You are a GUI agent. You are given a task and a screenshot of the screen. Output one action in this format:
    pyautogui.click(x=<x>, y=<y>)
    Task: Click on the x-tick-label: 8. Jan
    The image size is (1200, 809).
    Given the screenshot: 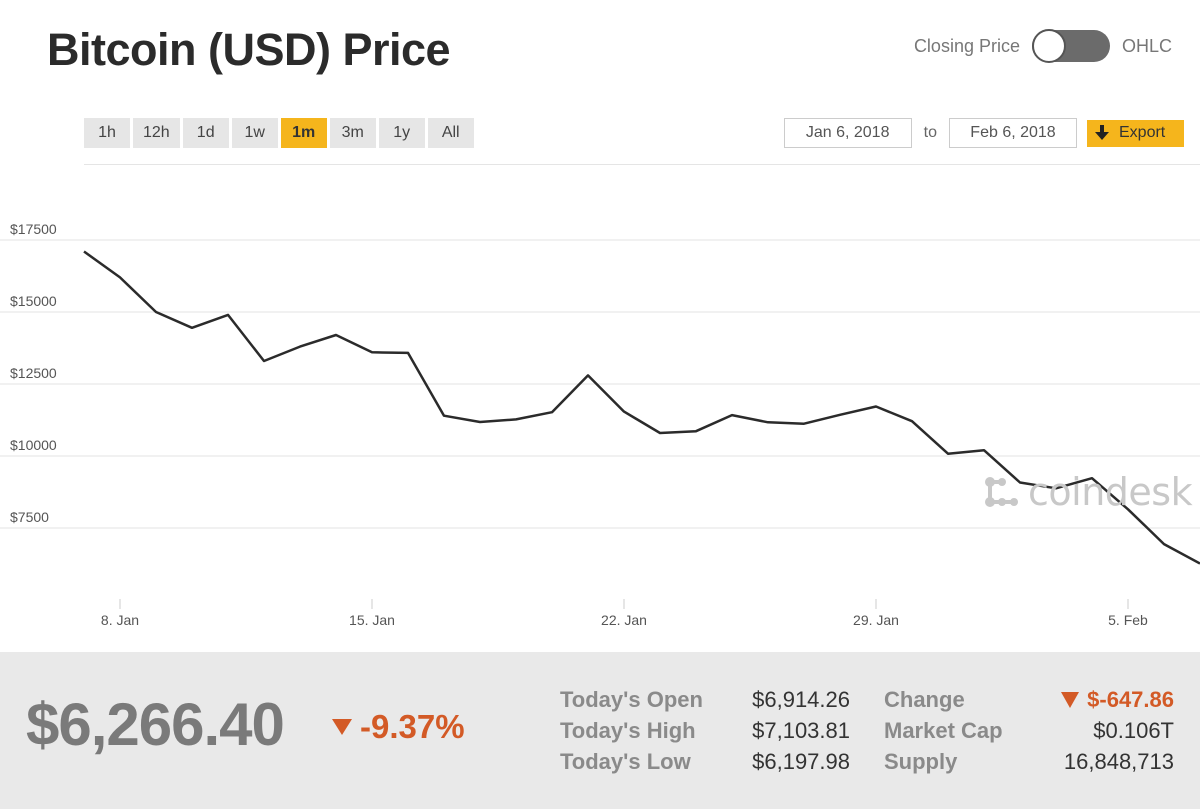 What is the action you would take?
    pyautogui.click(x=120, y=620)
    